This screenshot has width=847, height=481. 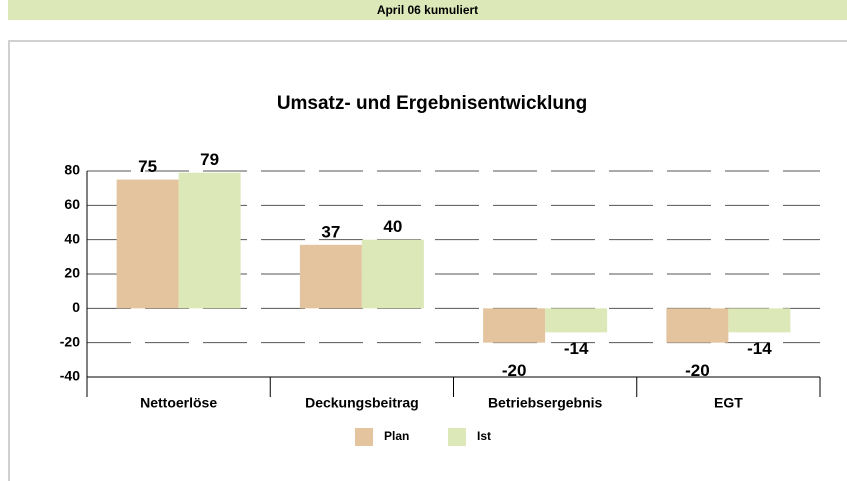 I want to click on x-tick-label: Betriebsergebnis, so click(x=545, y=403).